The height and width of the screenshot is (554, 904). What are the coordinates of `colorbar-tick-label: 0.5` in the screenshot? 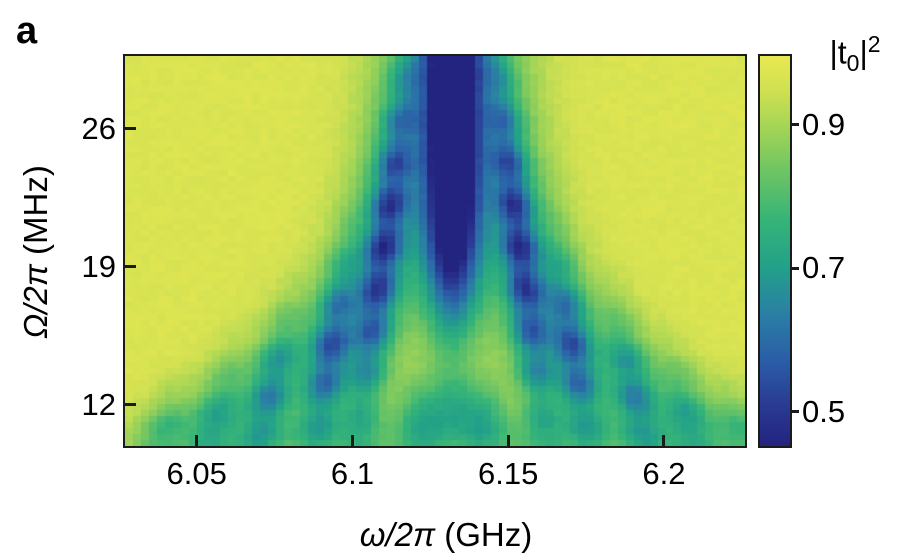 It's located at (824, 411).